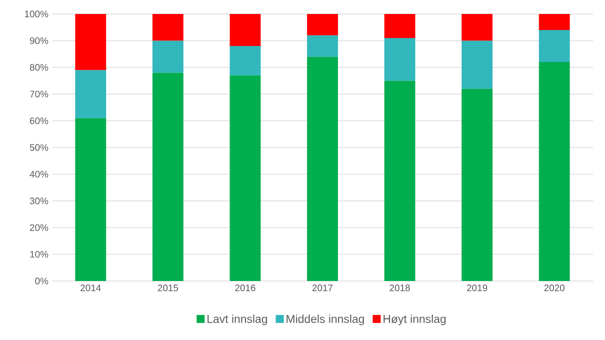 The width and height of the screenshot is (605, 340). I want to click on legend-label: Lavt innslag, so click(237, 320).